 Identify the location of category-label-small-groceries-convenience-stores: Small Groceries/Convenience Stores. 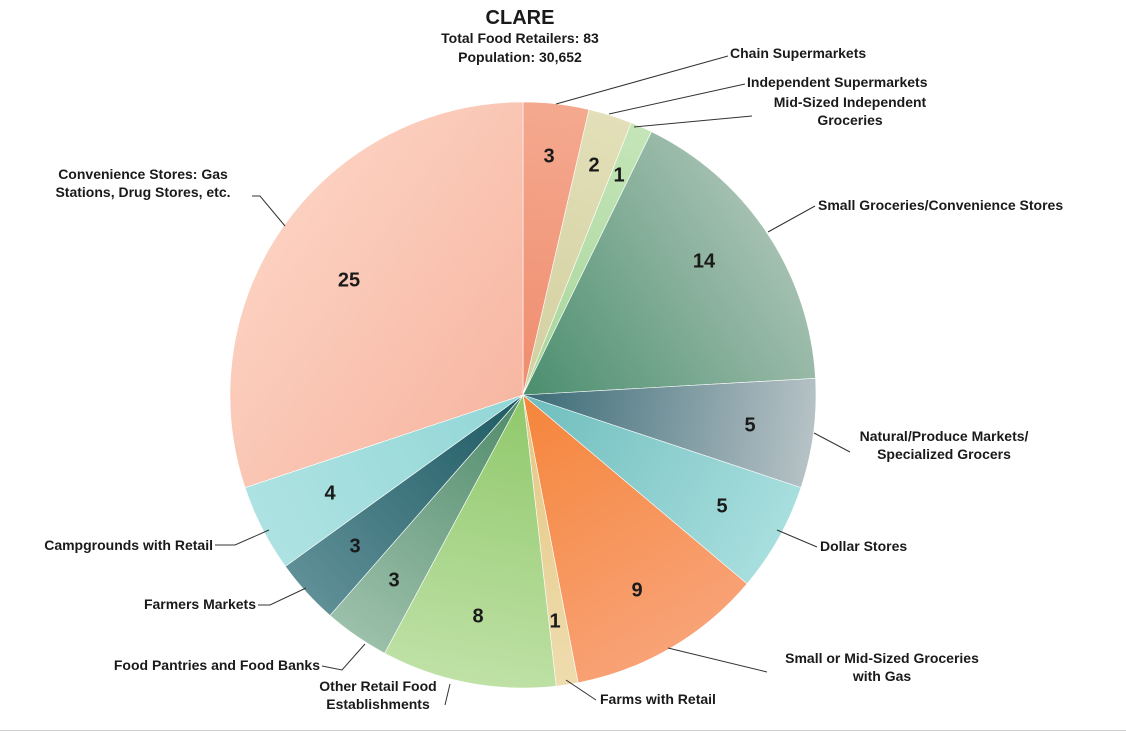
(940, 205).